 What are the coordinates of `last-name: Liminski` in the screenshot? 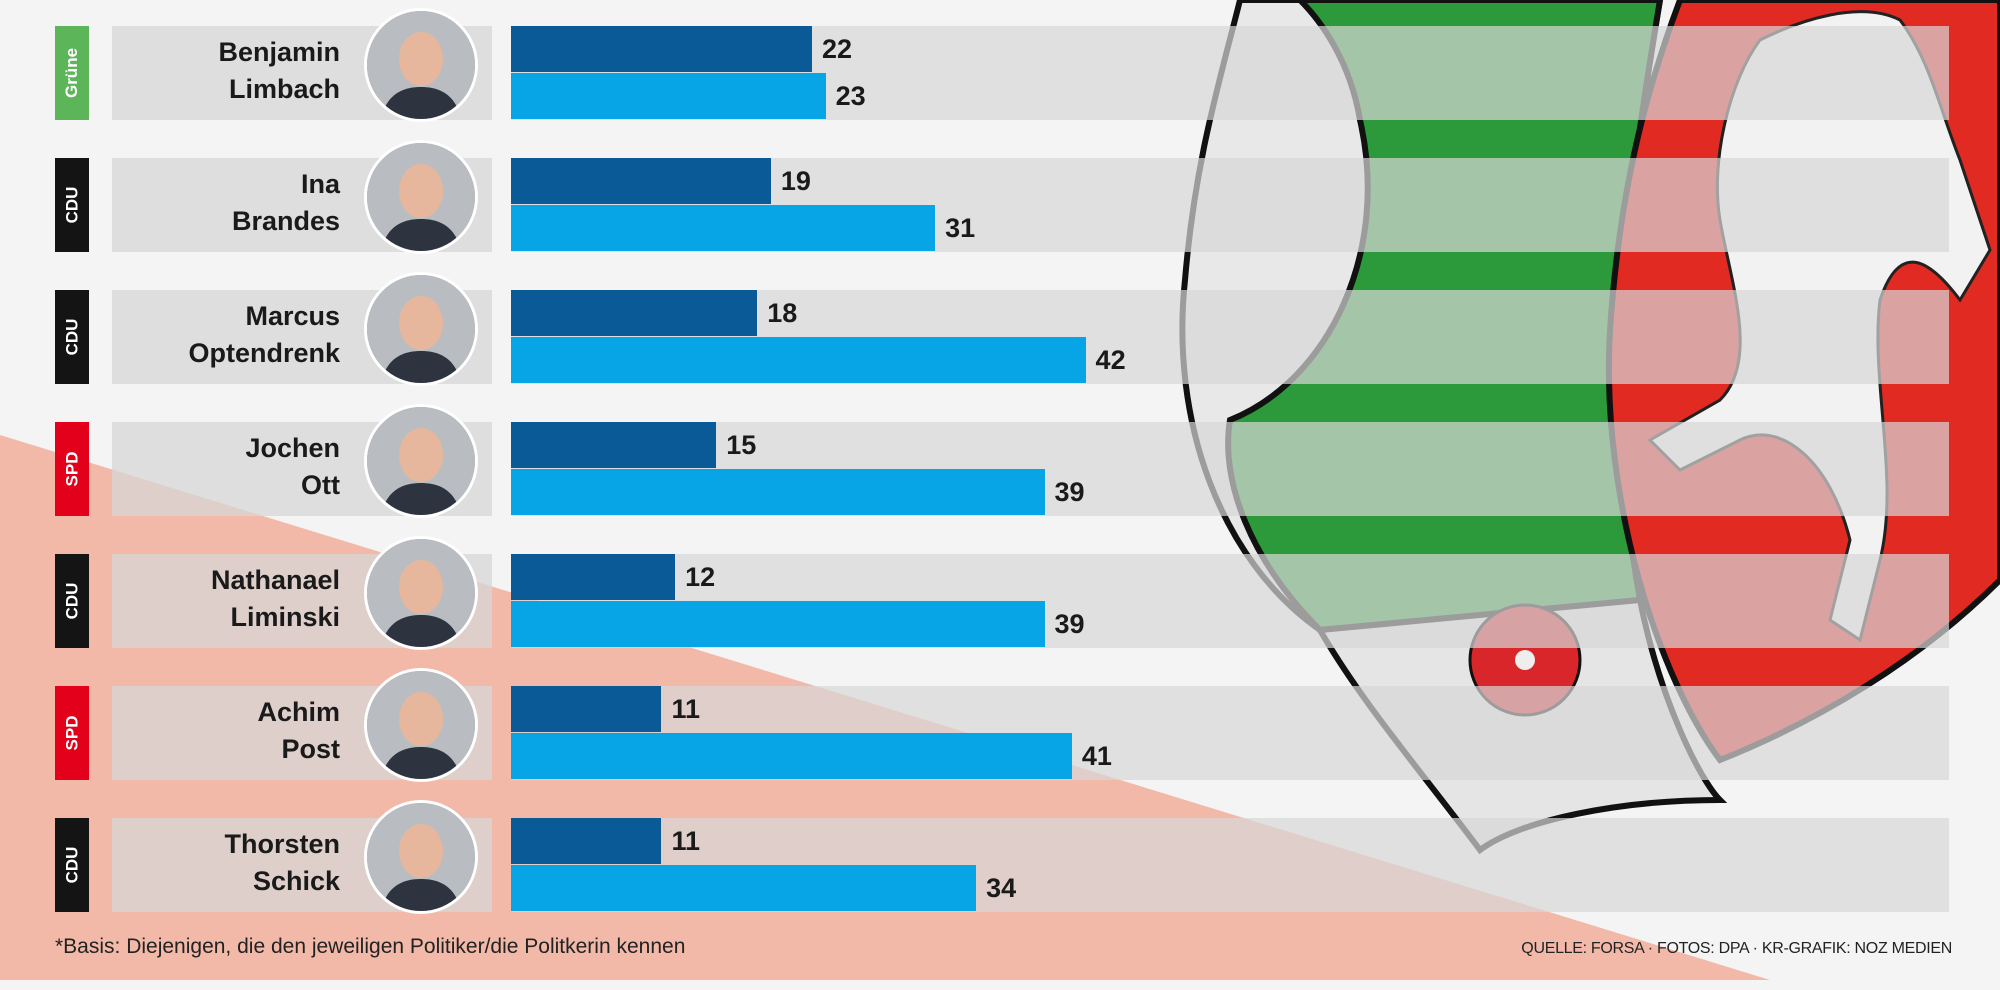 It's located at (285, 617).